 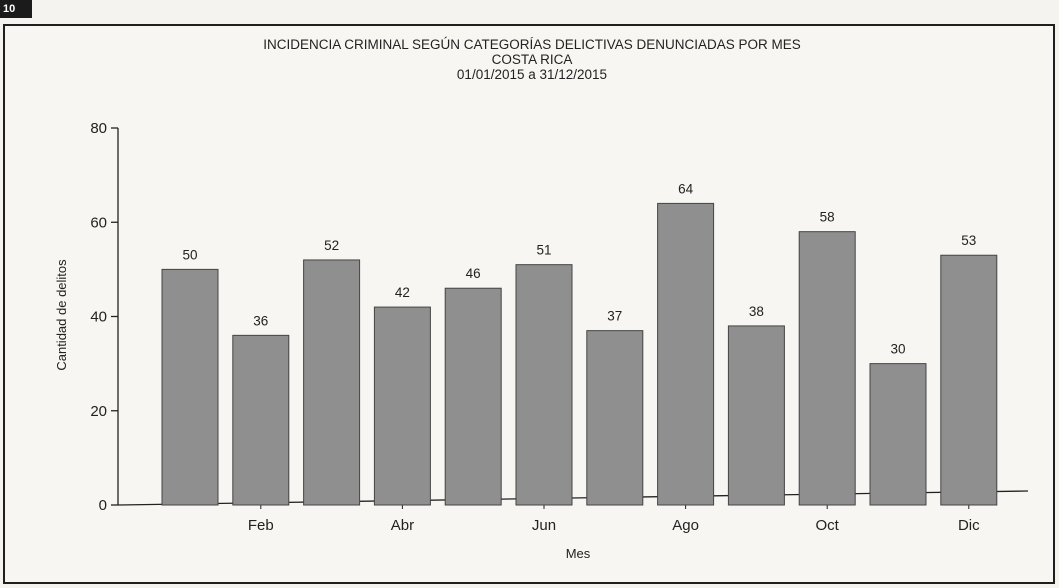 I want to click on y-axis: 0 20 40 60 80, so click(x=104, y=317).